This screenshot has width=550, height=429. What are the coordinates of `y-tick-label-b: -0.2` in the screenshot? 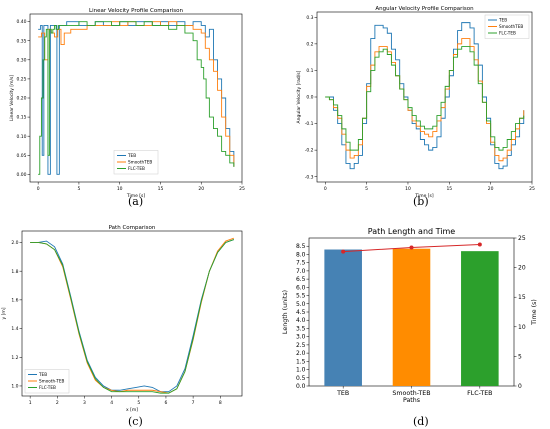 It's located at (309, 151).